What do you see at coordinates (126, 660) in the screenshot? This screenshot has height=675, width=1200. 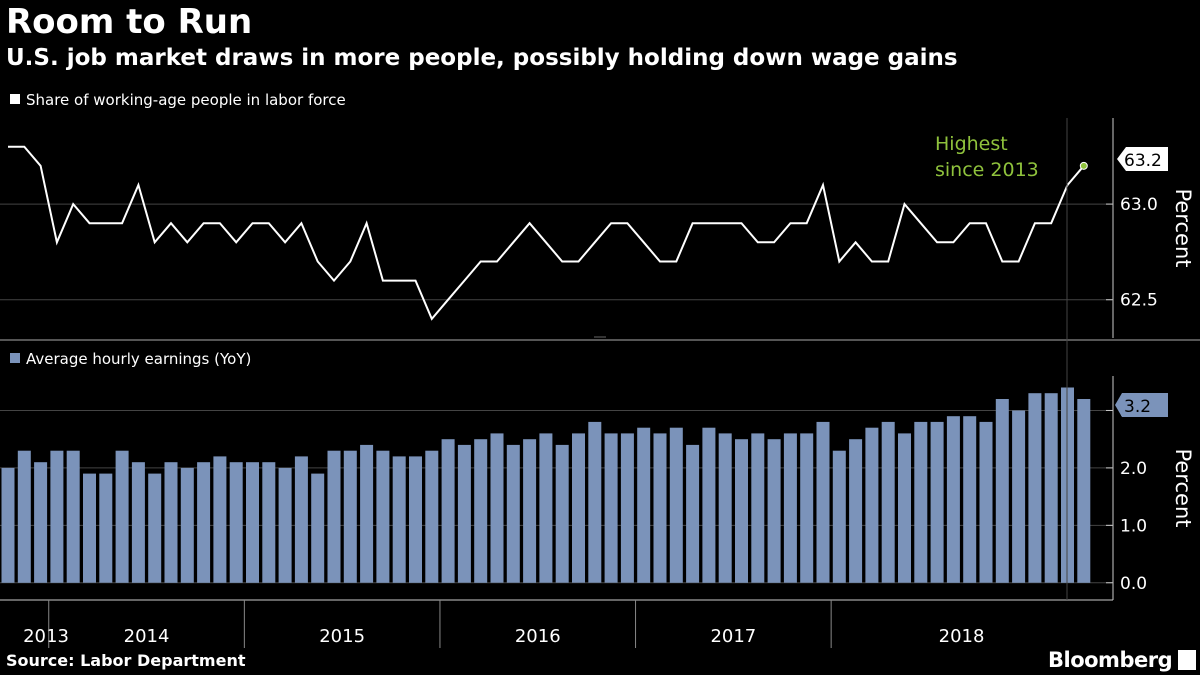 I see `source-note: Source: Labor Department` at bounding box center [126, 660].